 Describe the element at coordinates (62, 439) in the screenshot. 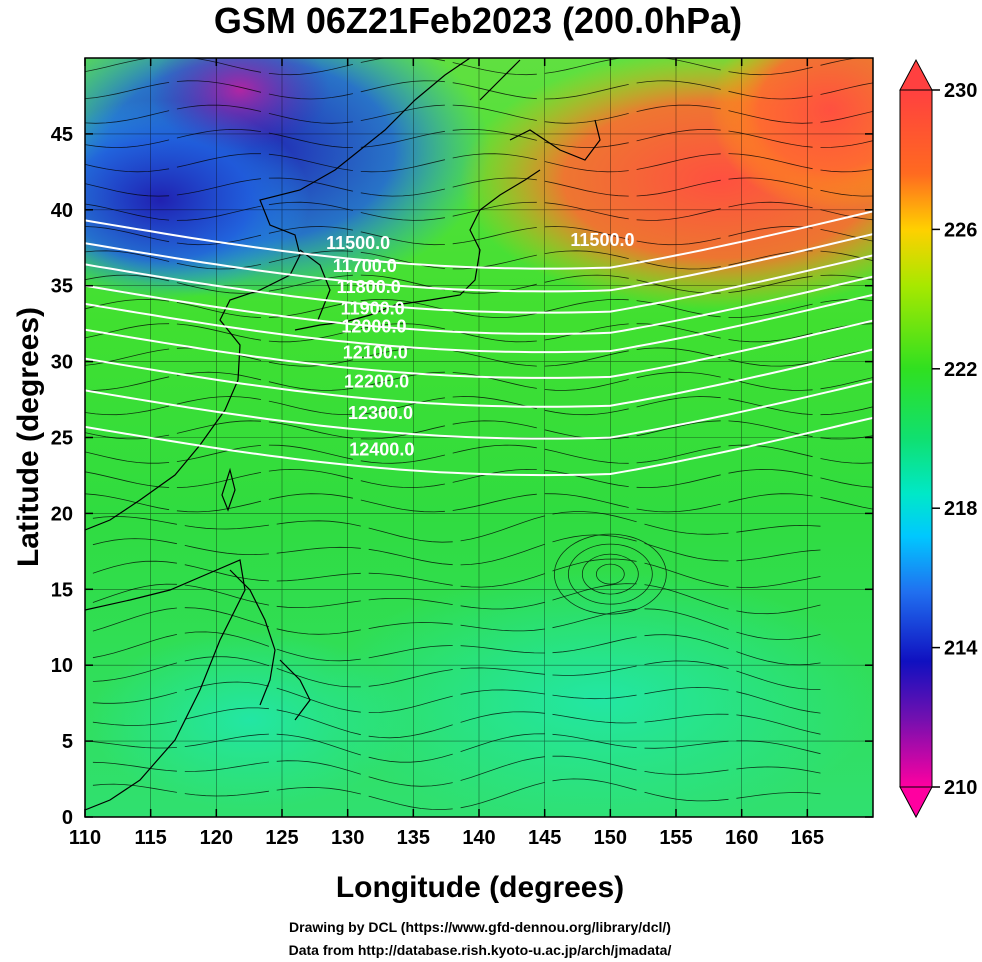

I see `y-tick-label: 25` at that location.